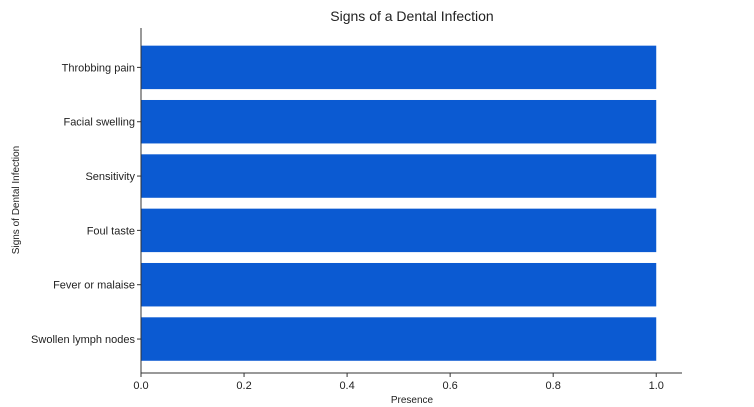 This screenshot has width=754, height=407. Describe the element at coordinates (83, 340) in the screenshot. I see `y-tick-label: Swollen lymph nodes` at that location.